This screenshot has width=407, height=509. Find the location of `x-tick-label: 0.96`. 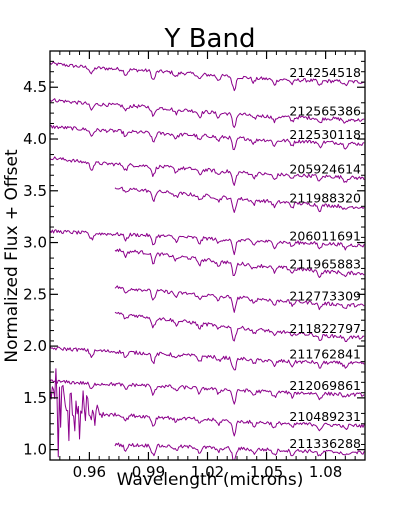

x-tick-label: 0.96 is located at coordinates (89, 472).